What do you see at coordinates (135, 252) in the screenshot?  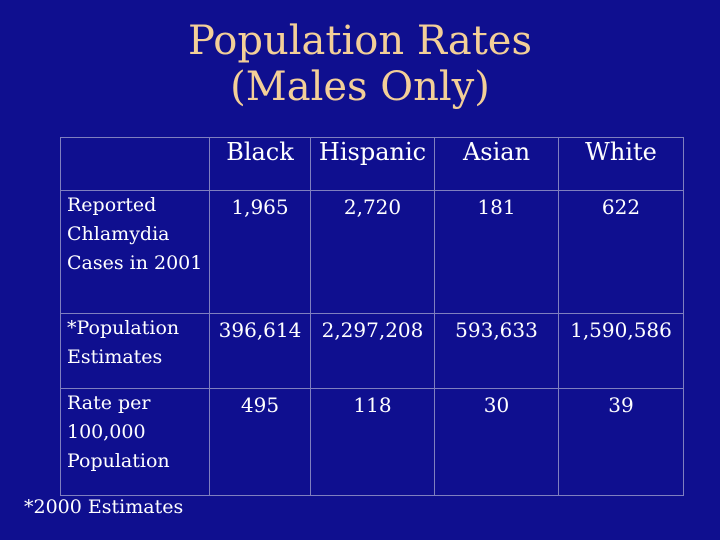 I see `row-label-cases: Reported Chlamydia Cases in 2001` at bounding box center [135, 252].